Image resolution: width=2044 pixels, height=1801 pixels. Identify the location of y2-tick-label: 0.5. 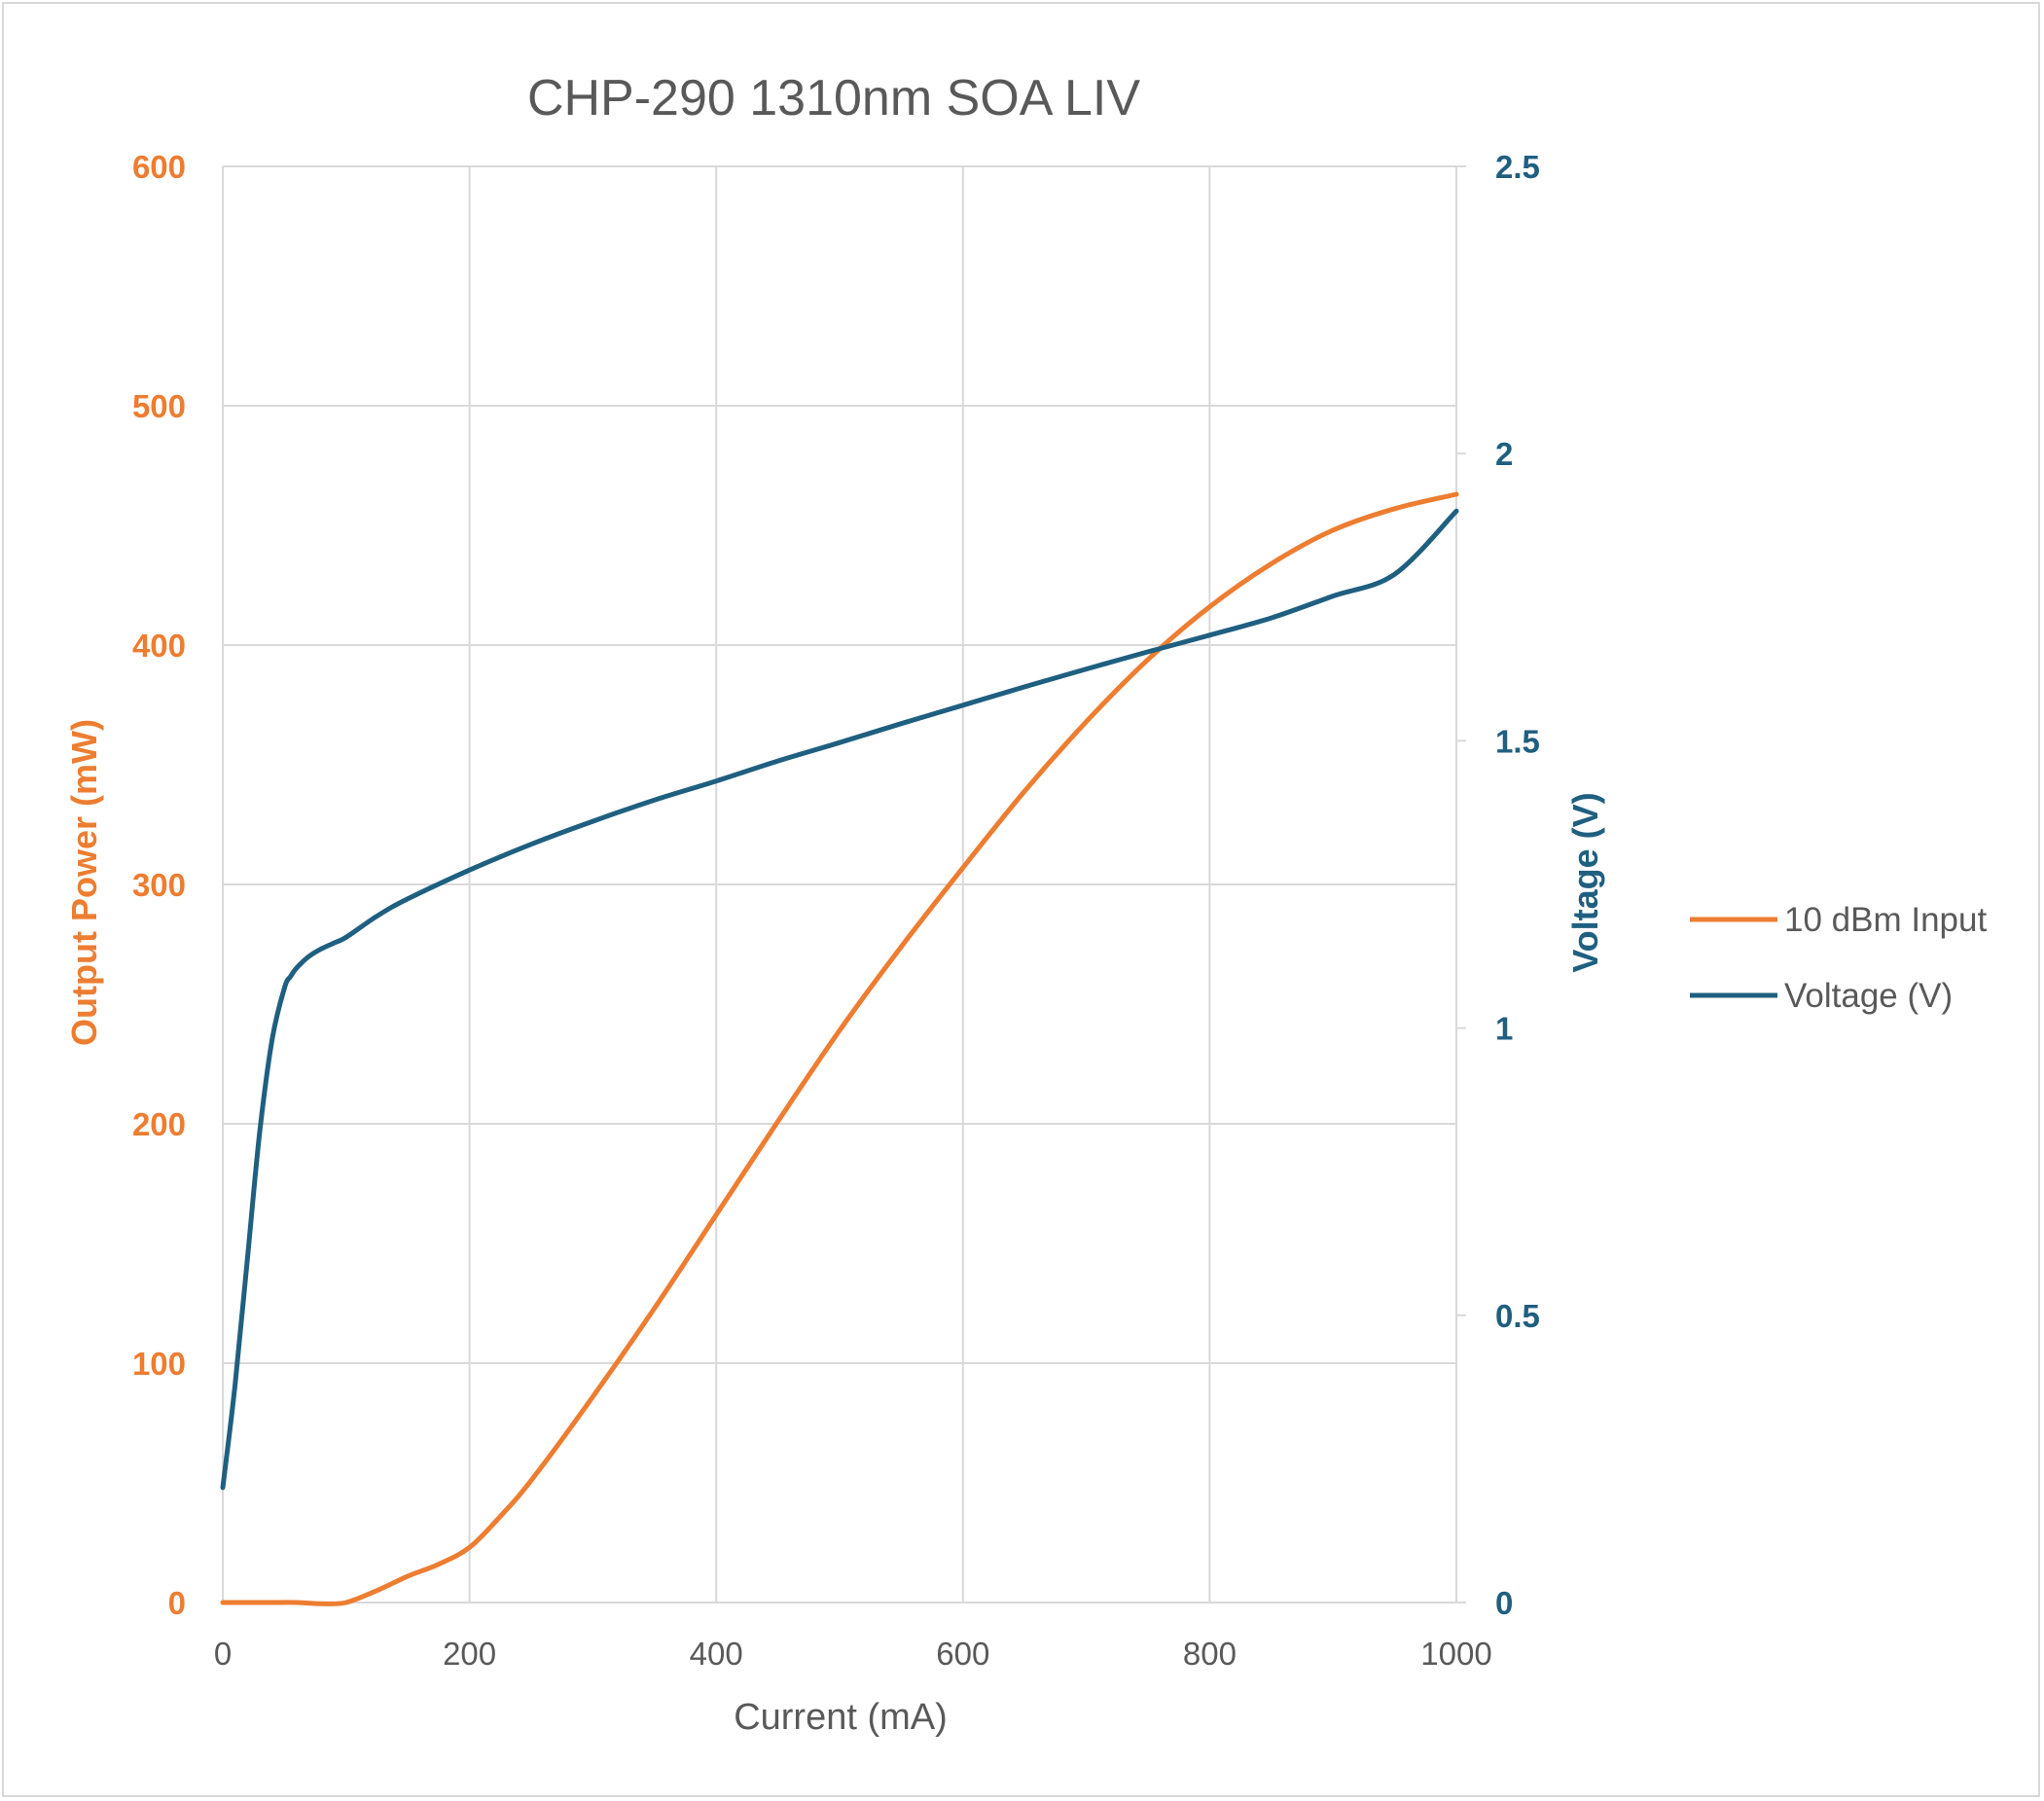
(1517, 1316).